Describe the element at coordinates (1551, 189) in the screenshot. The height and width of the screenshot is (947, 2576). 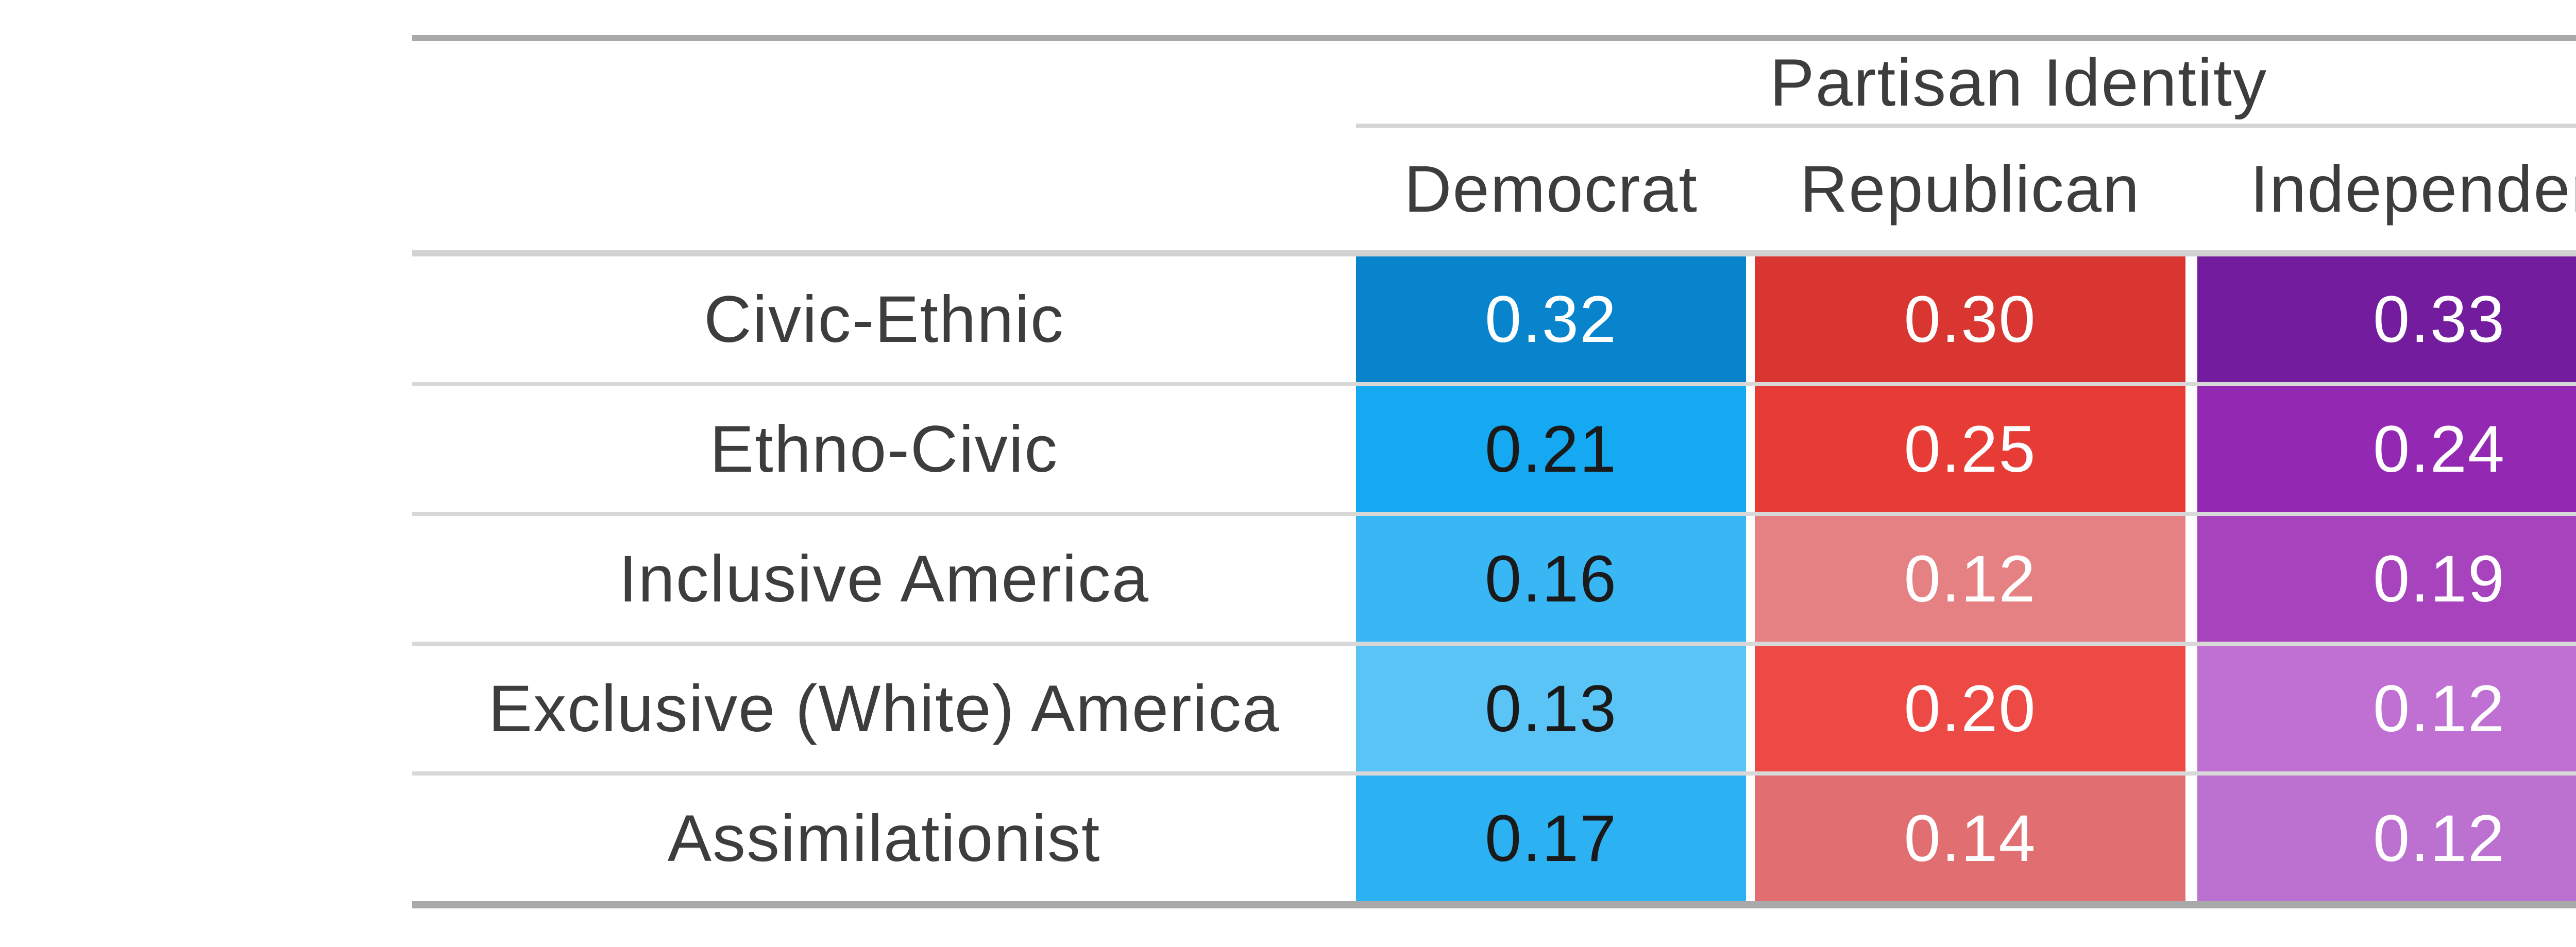
I see `column-header-democrat: Democrat` at that location.